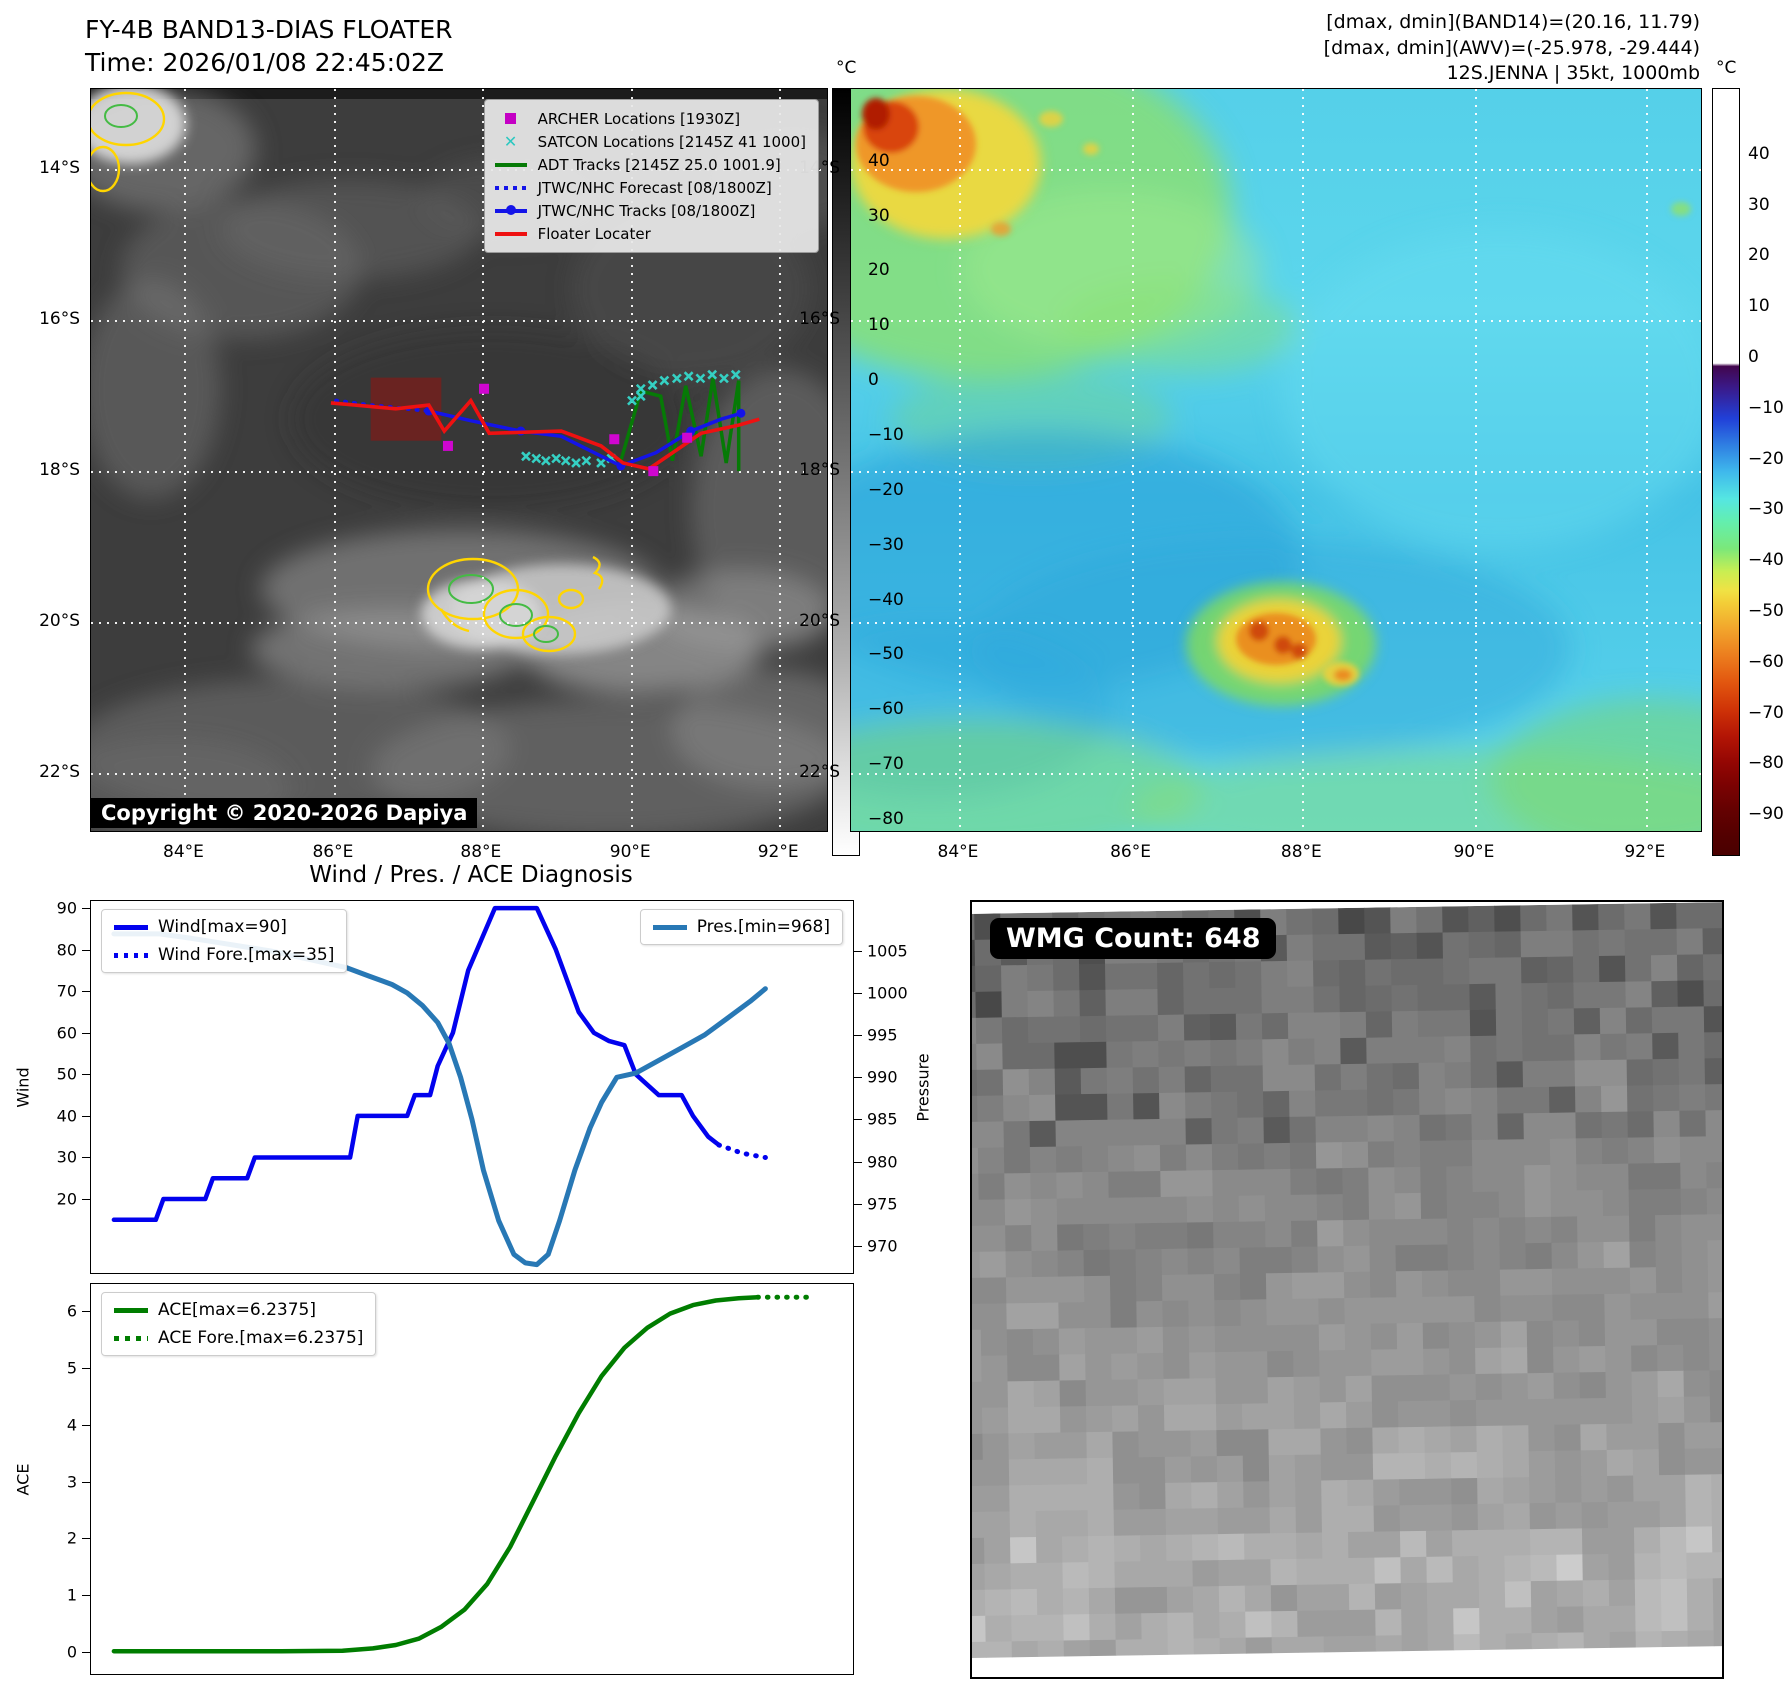 The width and height of the screenshot is (1788, 1690). Describe the element at coordinates (649, 233) in the screenshot. I see `legend-item-floater: Floater Locater` at that location.